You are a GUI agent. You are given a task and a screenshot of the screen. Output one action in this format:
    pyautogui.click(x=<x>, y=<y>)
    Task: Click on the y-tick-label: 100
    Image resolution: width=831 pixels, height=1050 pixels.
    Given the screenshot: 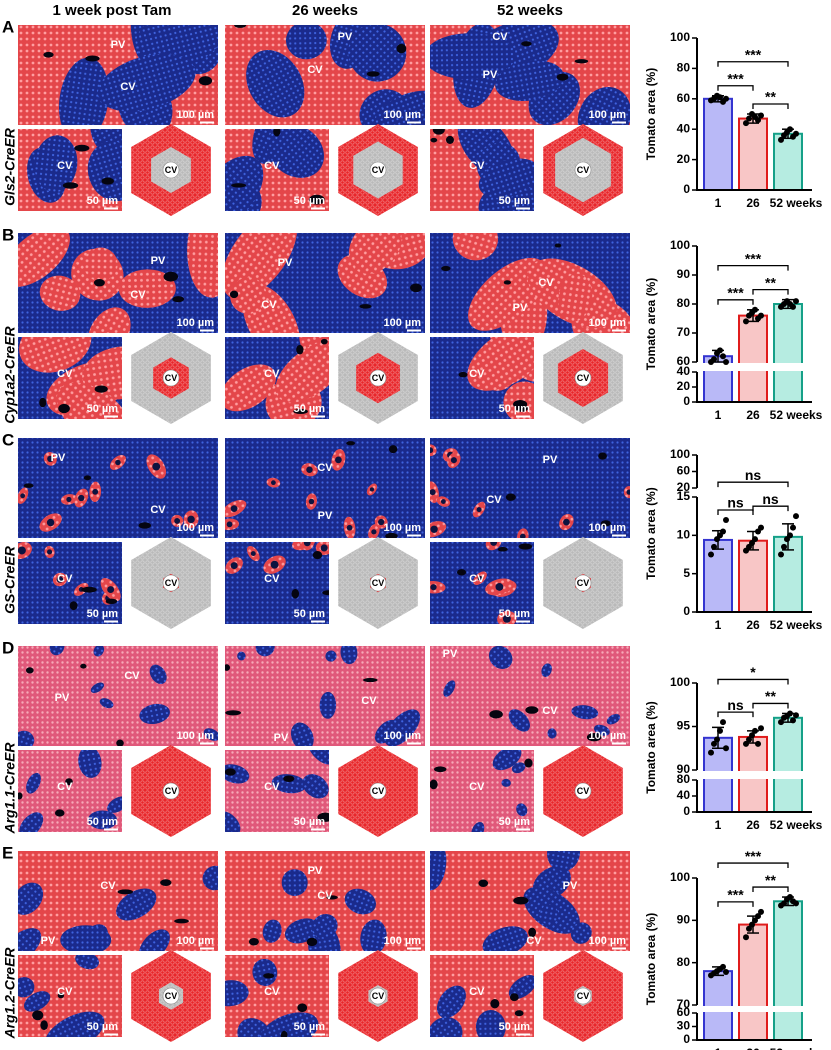 What is the action you would take?
    pyautogui.click(x=680, y=37)
    